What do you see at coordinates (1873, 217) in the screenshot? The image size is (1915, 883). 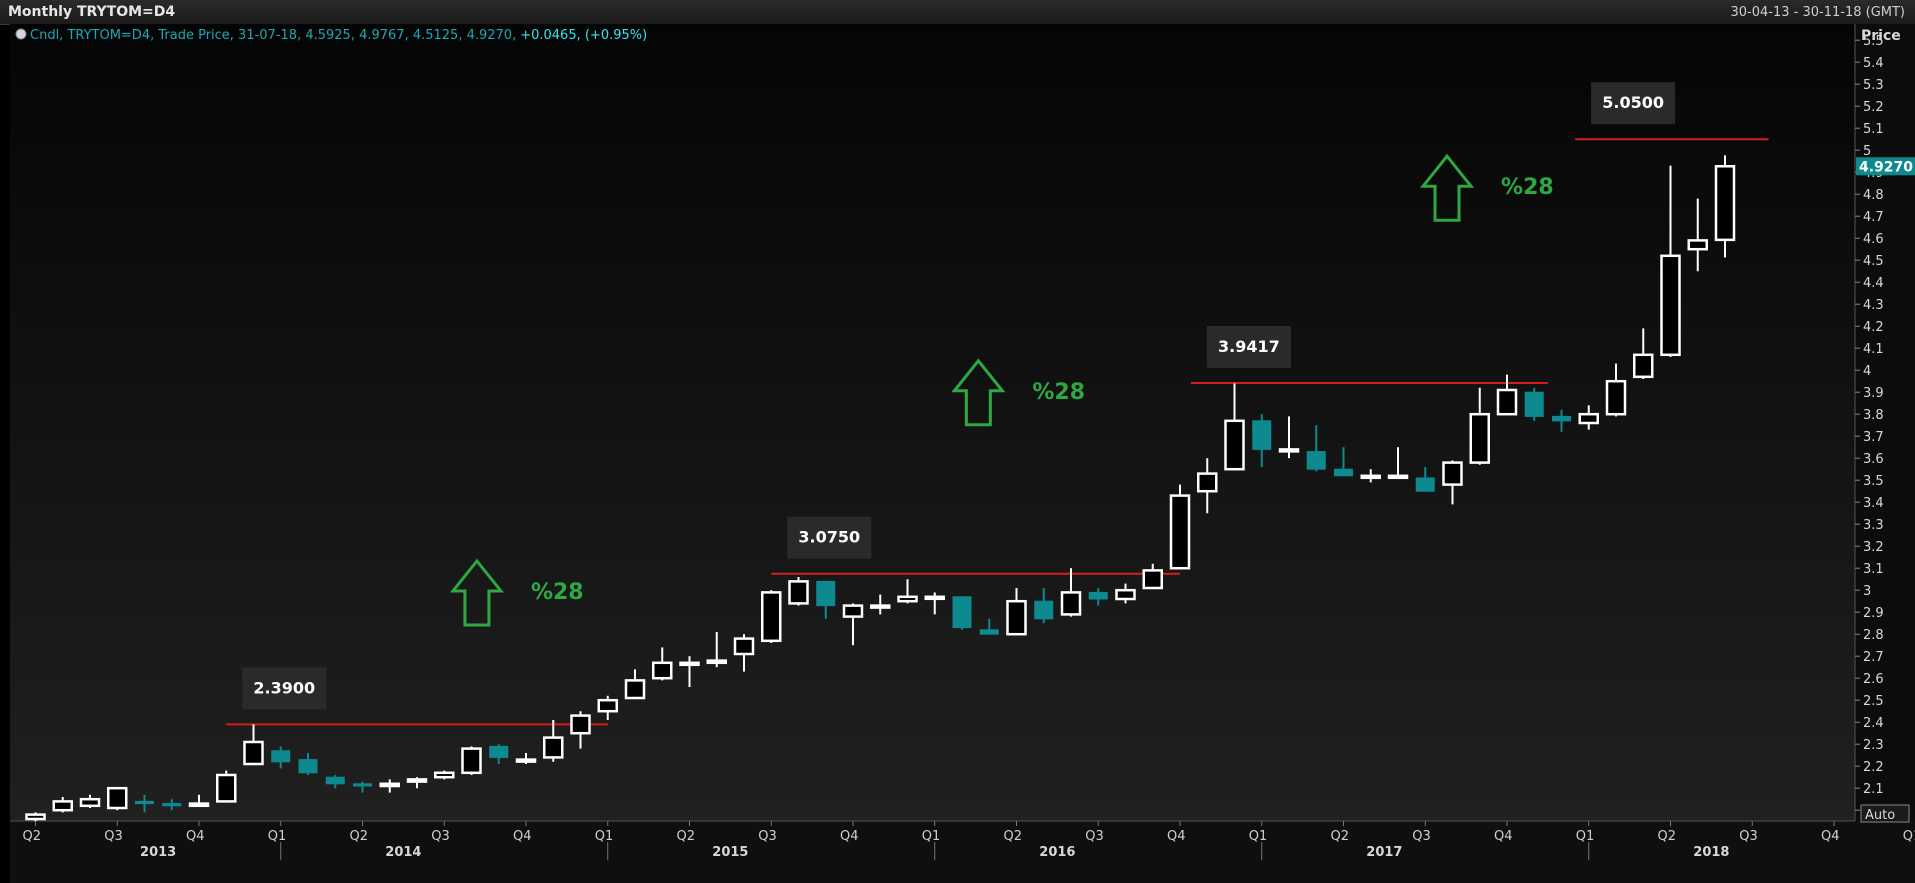 I see `y-tick-label: 4.7` at bounding box center [1873, 217].